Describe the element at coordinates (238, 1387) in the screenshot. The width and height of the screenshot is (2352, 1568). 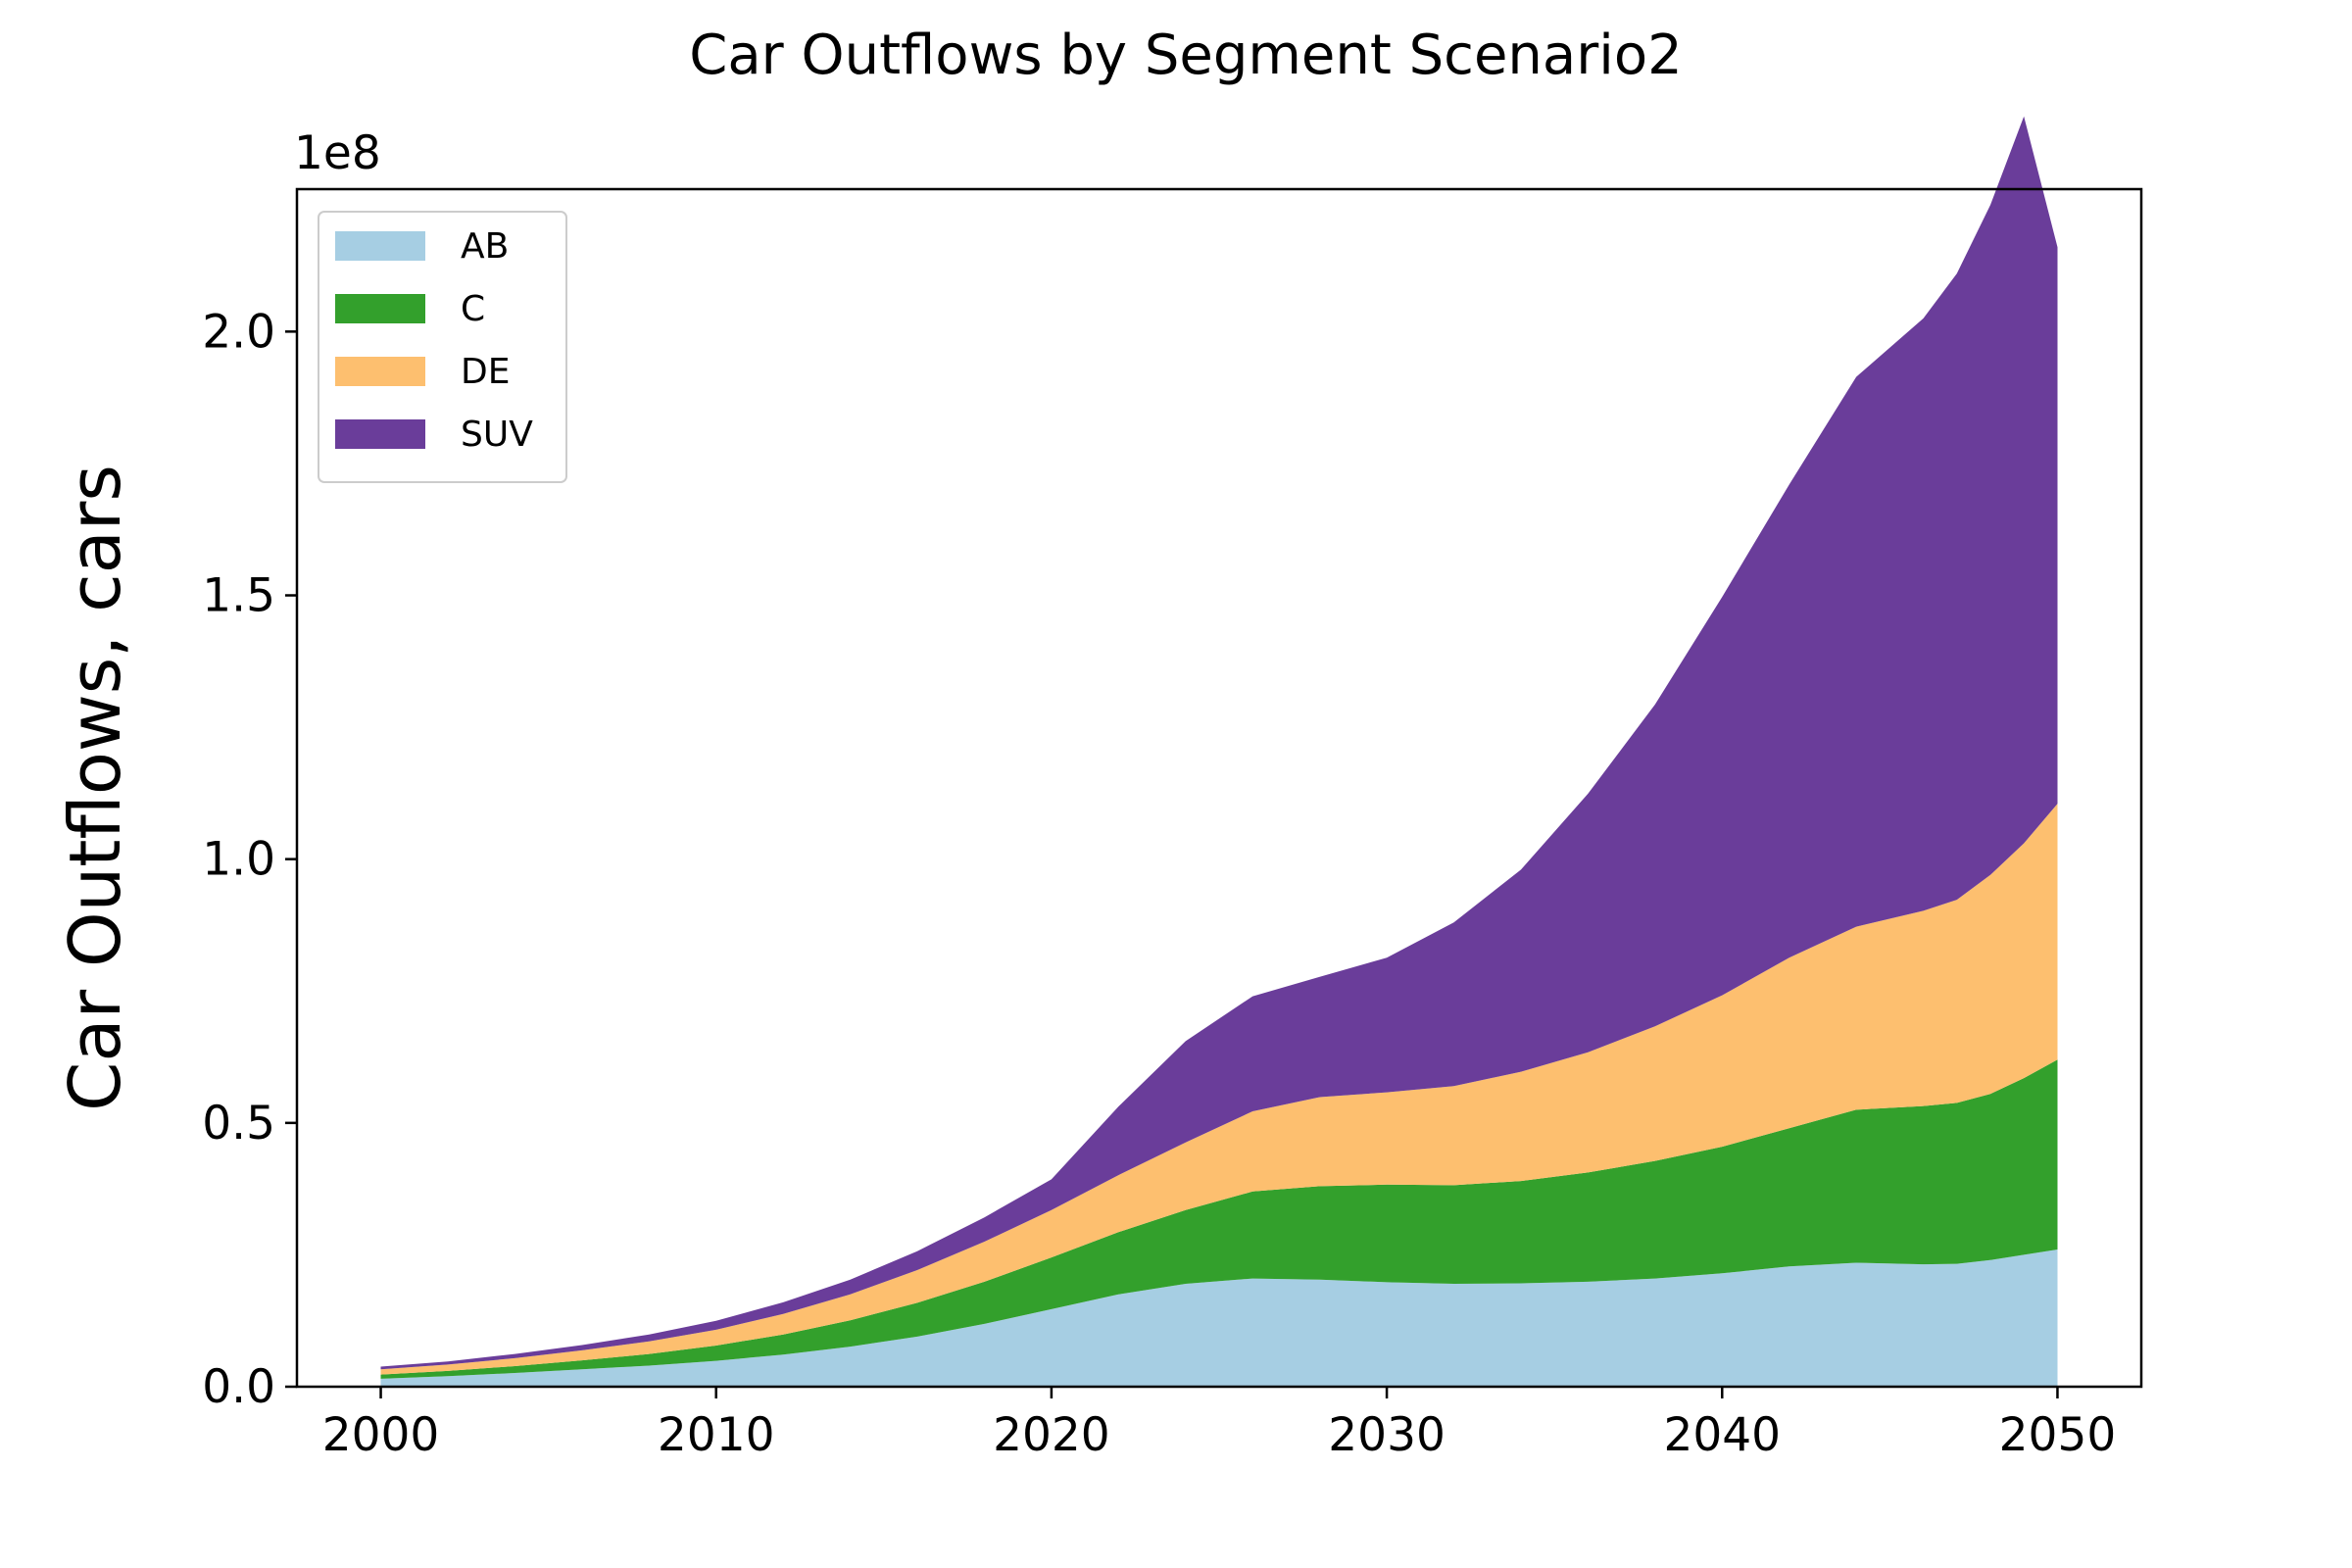
I see `y-tick-label: 0.0` at that location.